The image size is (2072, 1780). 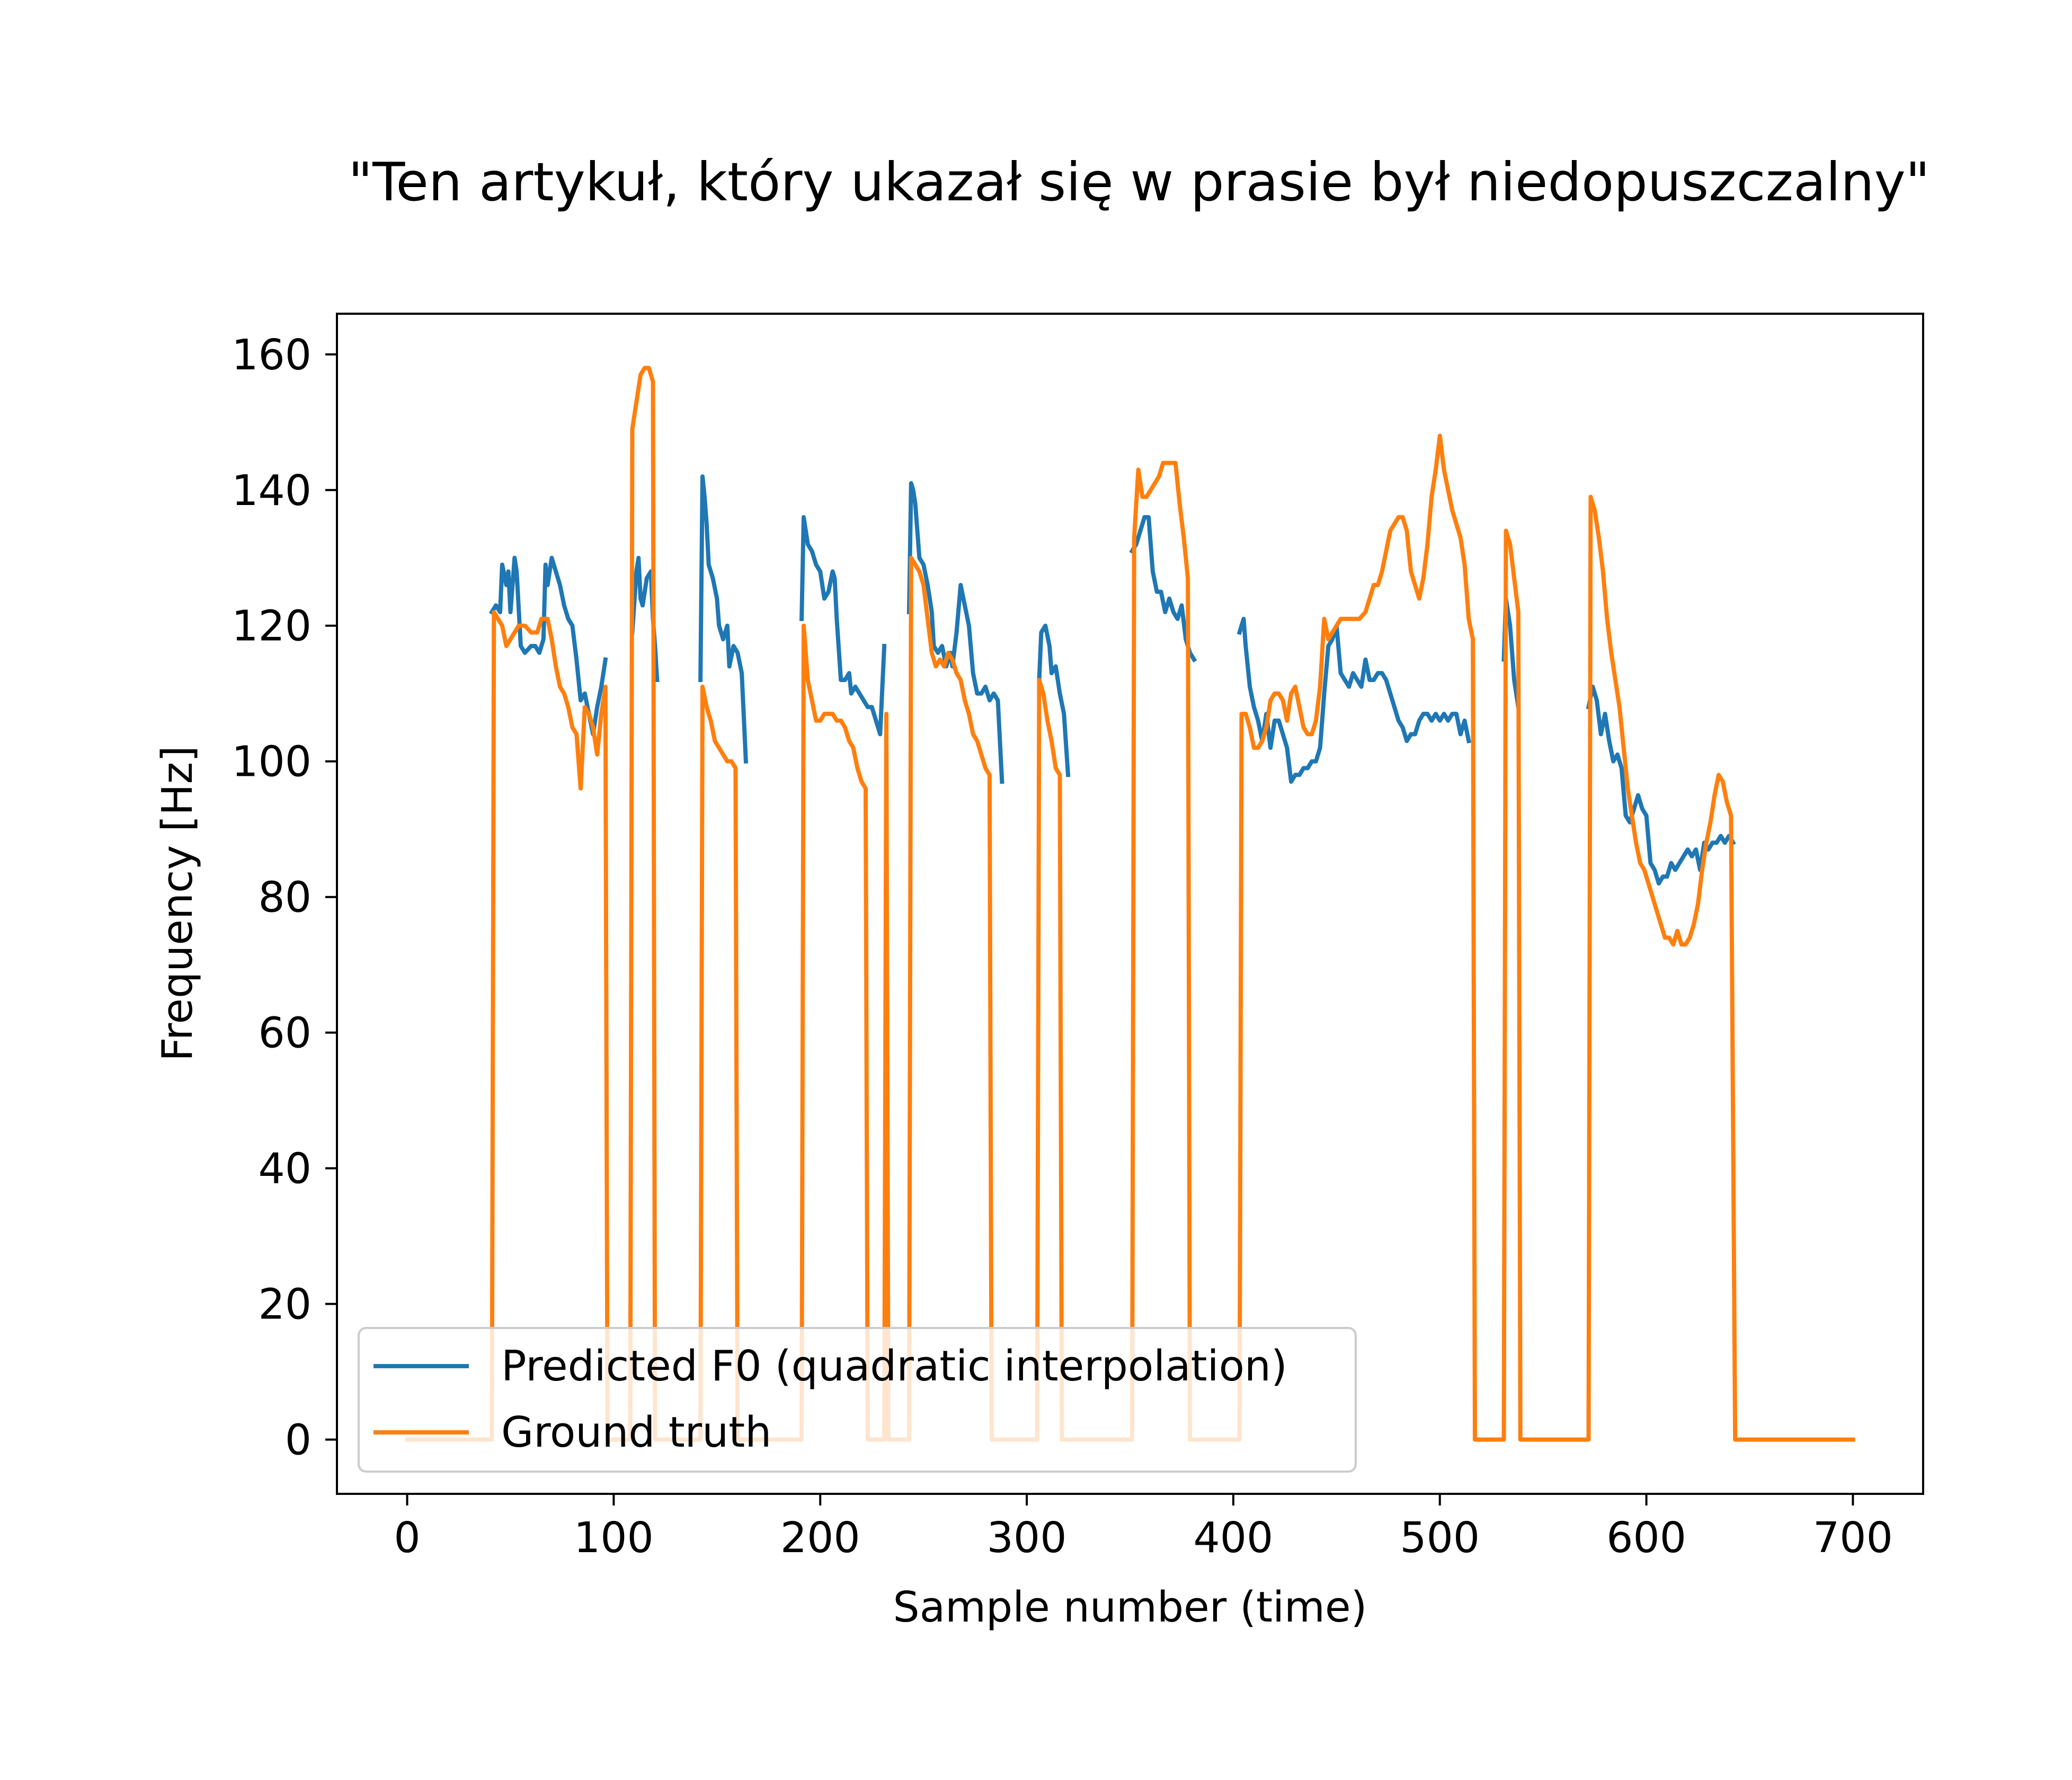 What do you see at coordinates (636, 1432) in the screenshot?
I see `legend-label-ground-truth: Ground truth` at bounding box center [636, 1432].